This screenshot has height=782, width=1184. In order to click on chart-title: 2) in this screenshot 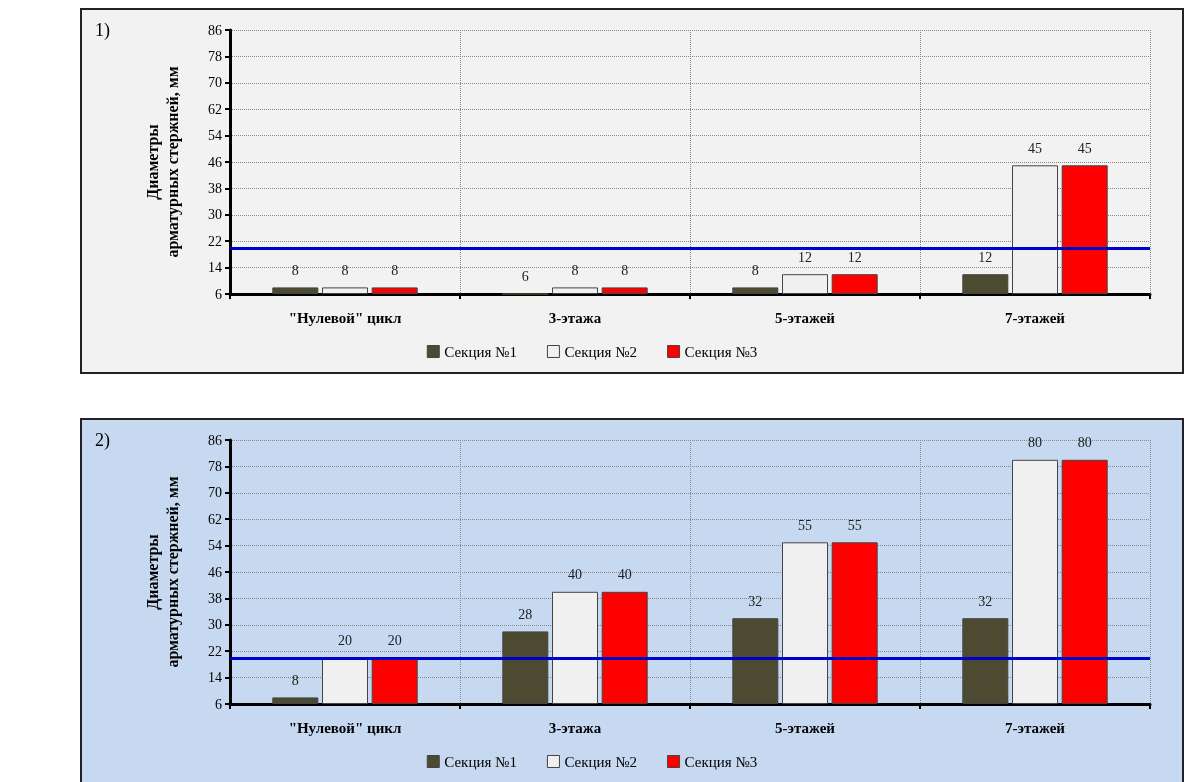, I will do `click(102, 440)`.